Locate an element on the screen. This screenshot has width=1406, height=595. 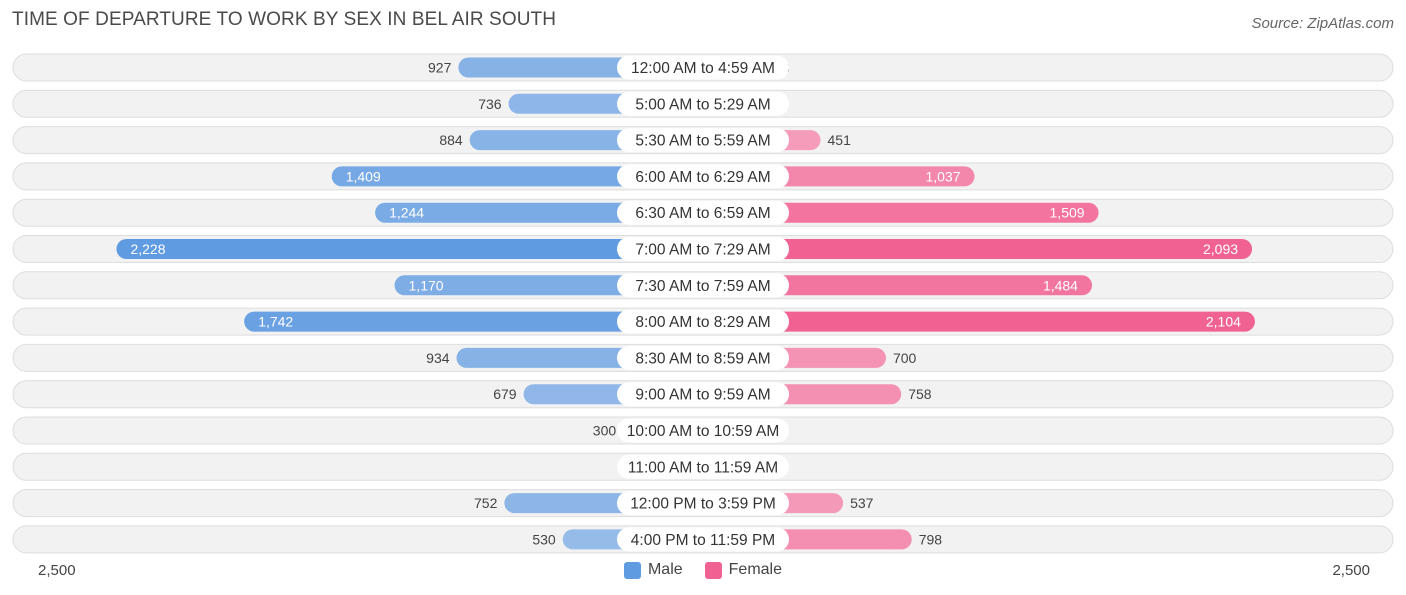
legend-female-label: Female is located at coordinates (755, 569).